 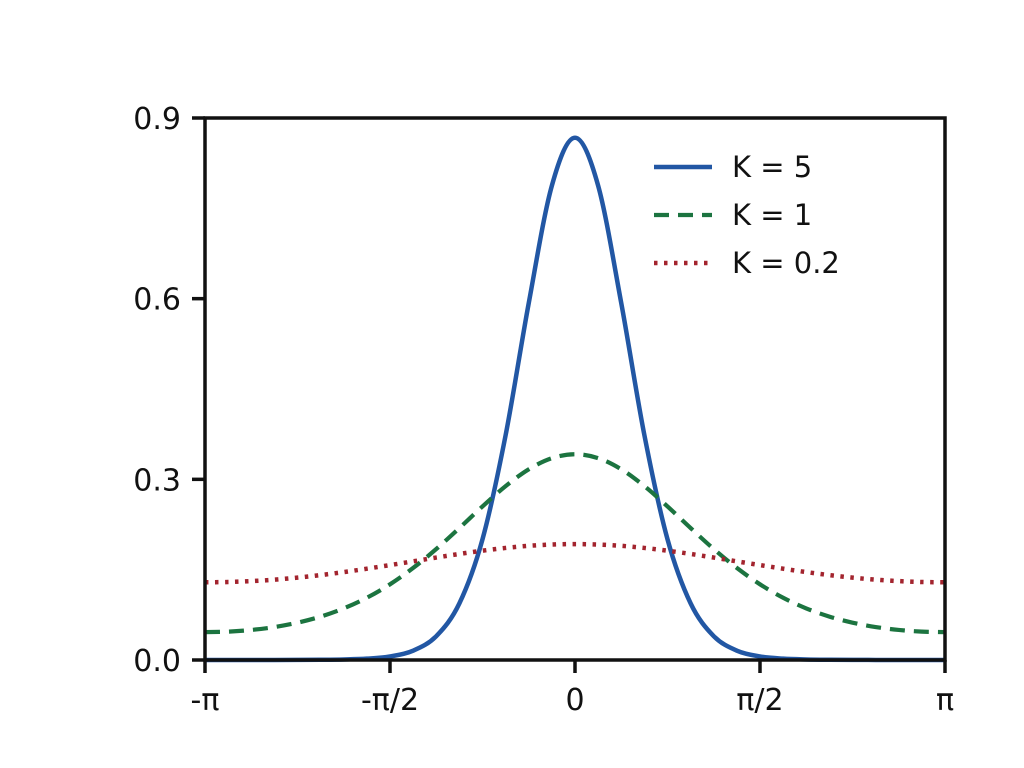 I want to click on y-tick-label: 0.9, so click(x=157, y=119).